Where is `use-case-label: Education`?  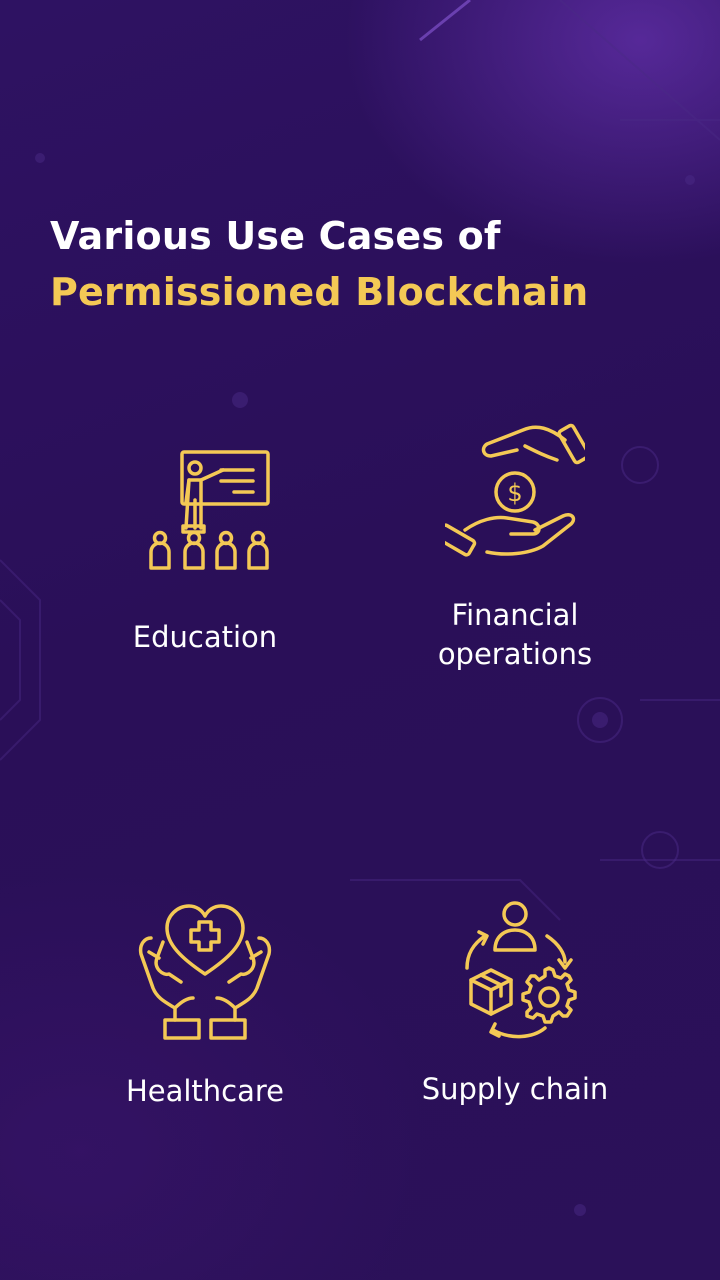 use-case-label: Education is located at coordinates (205, 637).